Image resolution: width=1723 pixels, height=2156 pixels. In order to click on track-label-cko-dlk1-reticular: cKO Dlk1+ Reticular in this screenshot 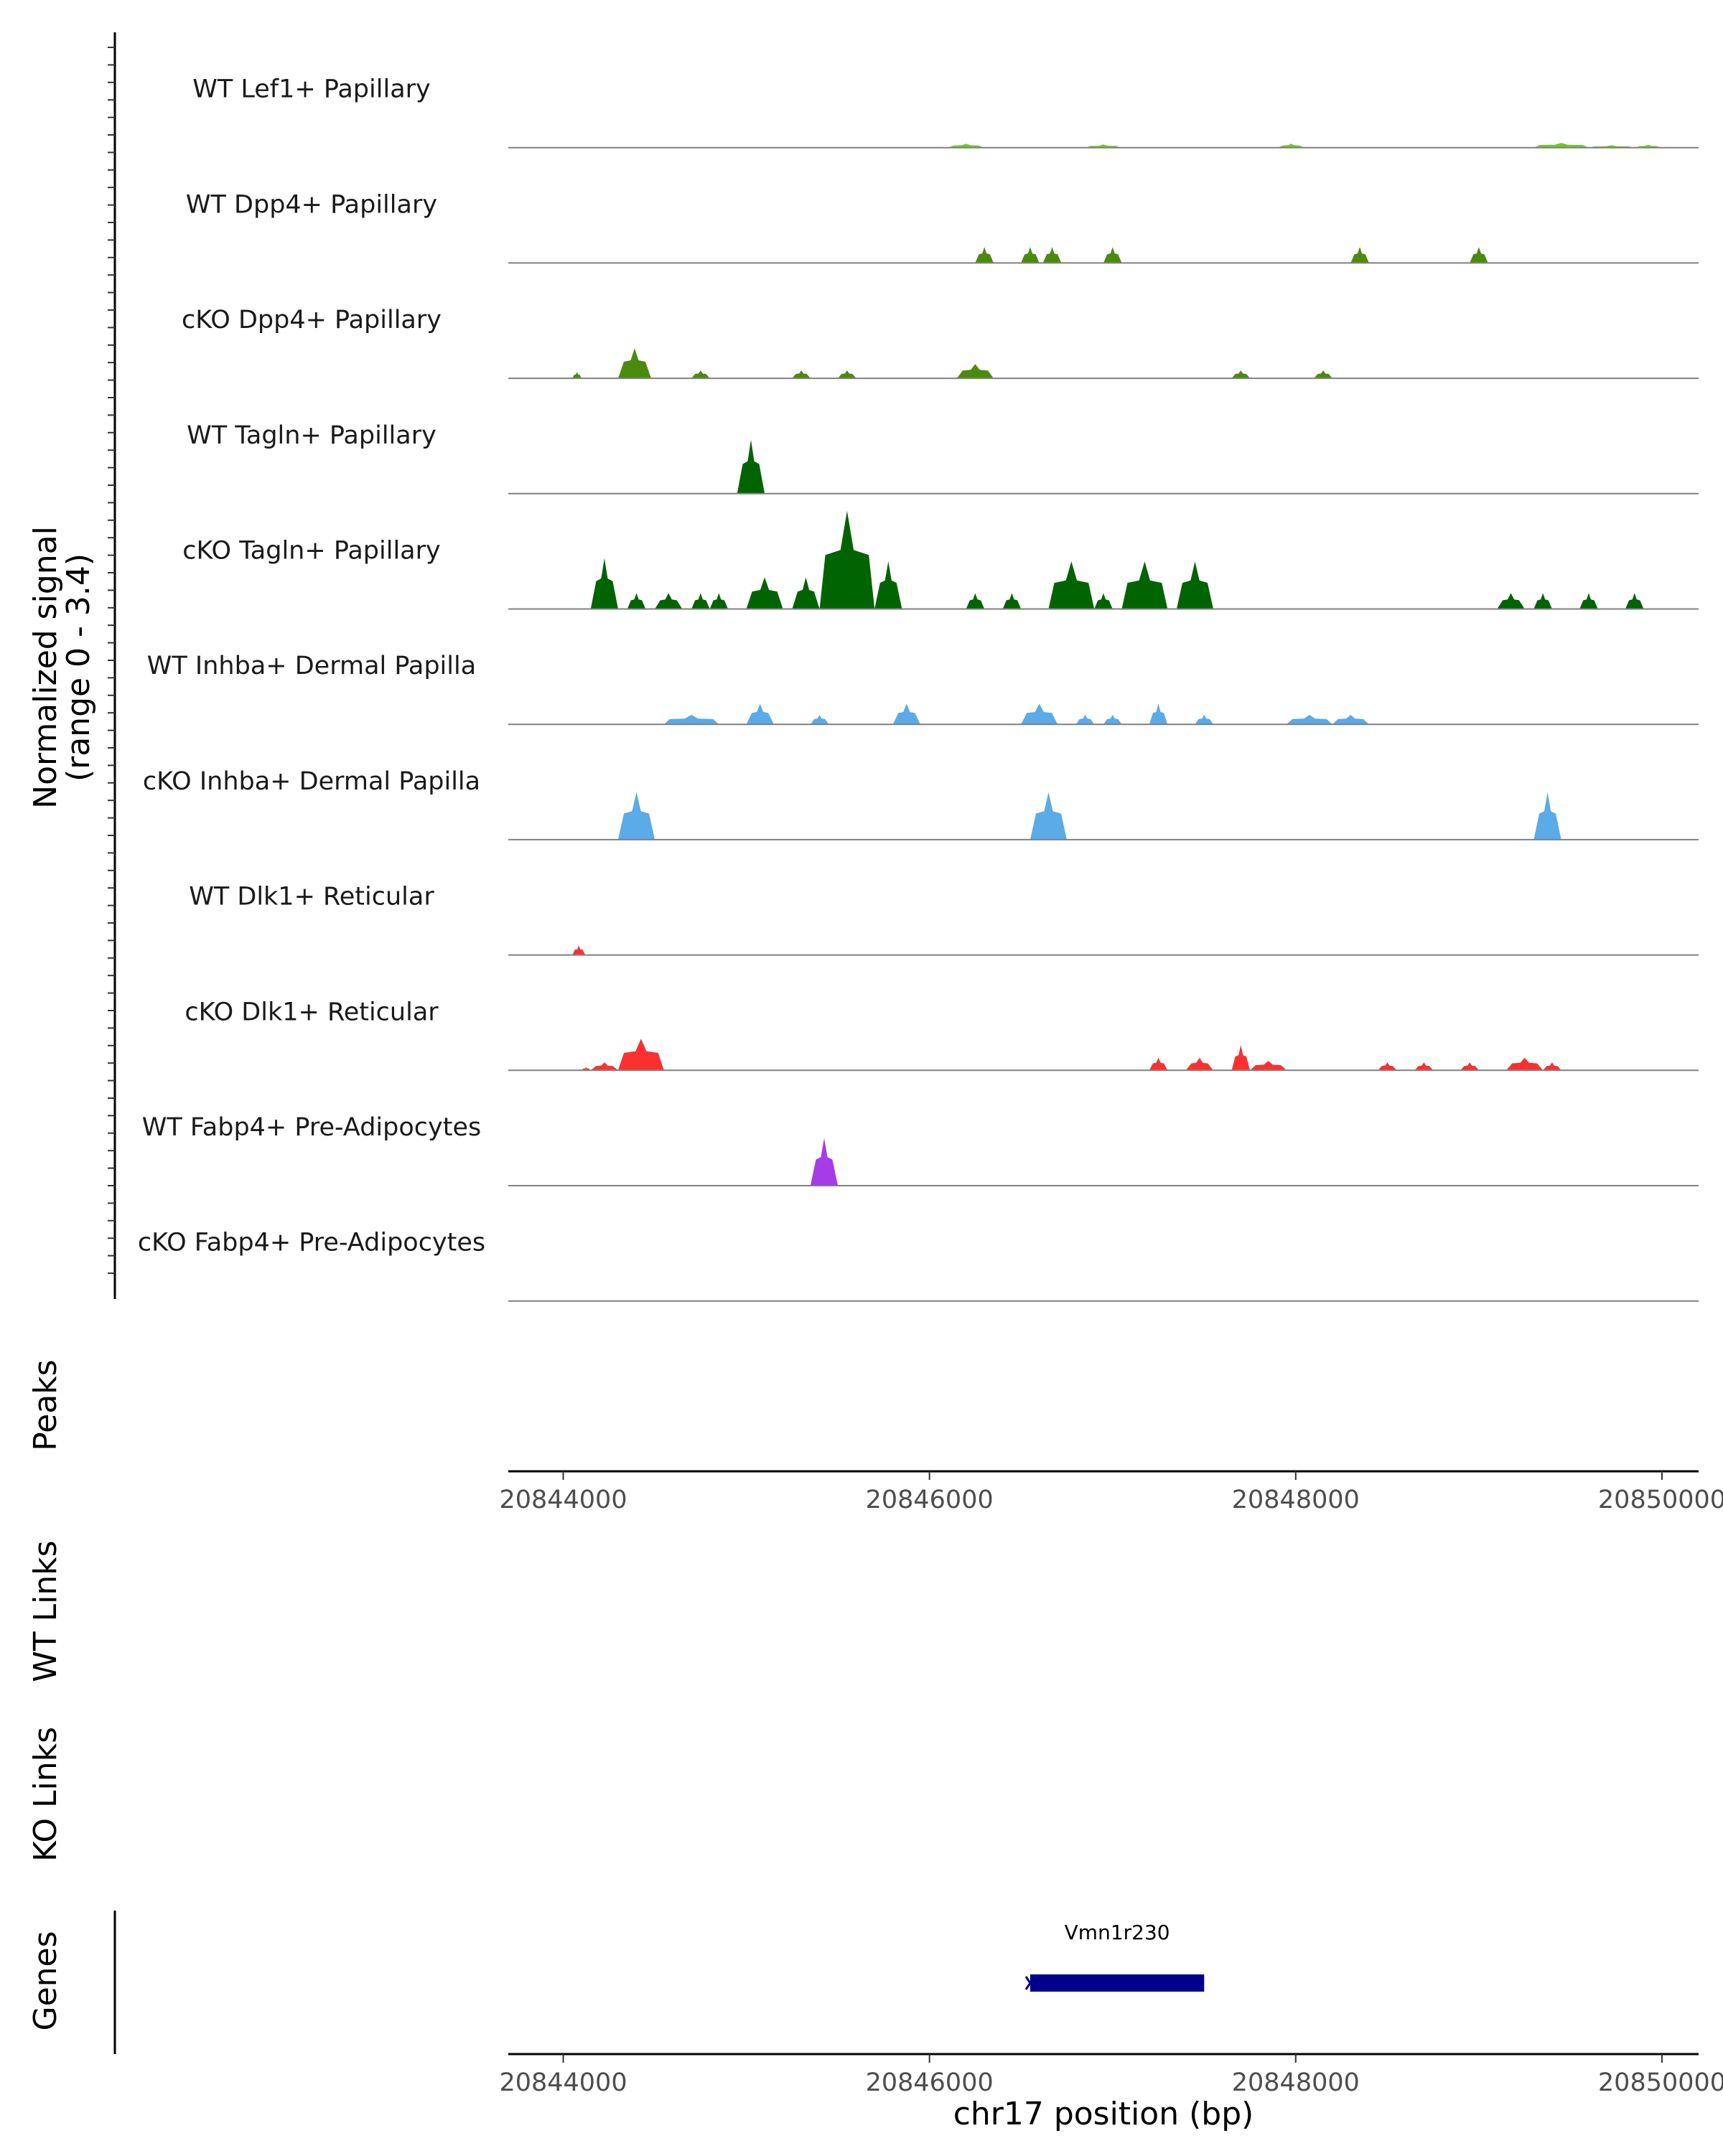, I will do `click(312, 1012)`.